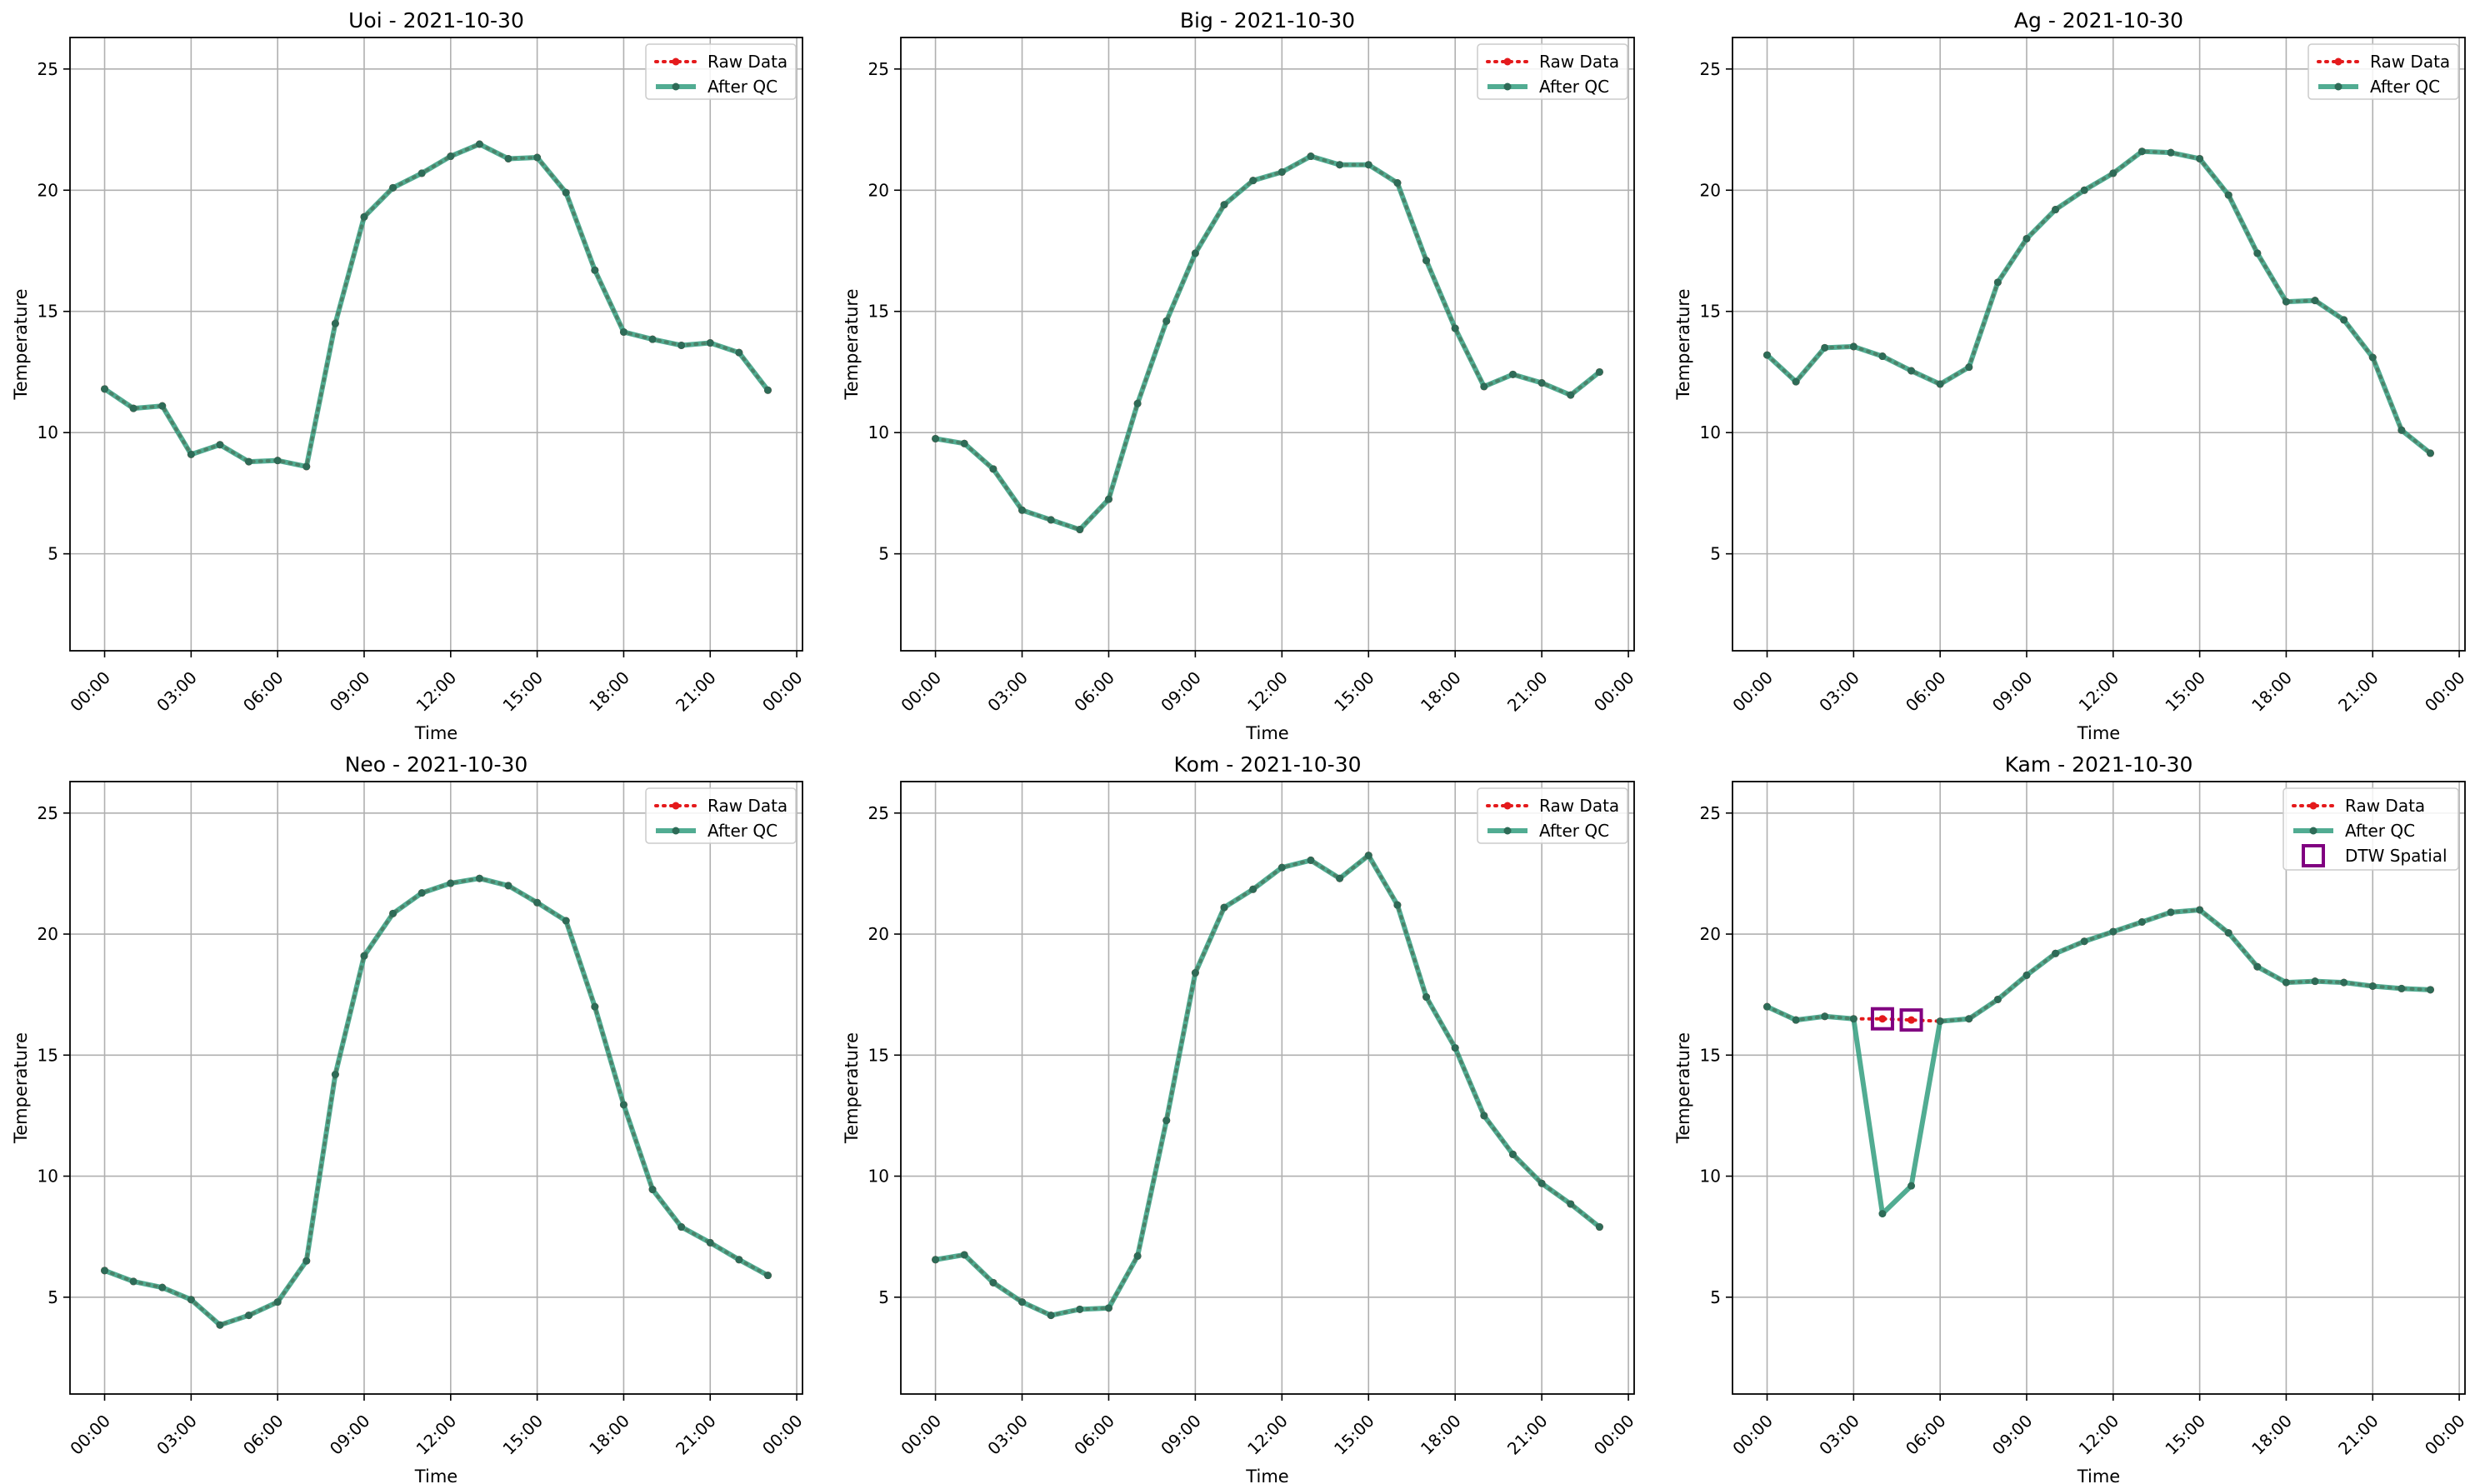  What do you see at coordinates (1882, 1019) in the screenshot?
I see `dtw-spatial-marker` at bounding box center [1882, 1019].